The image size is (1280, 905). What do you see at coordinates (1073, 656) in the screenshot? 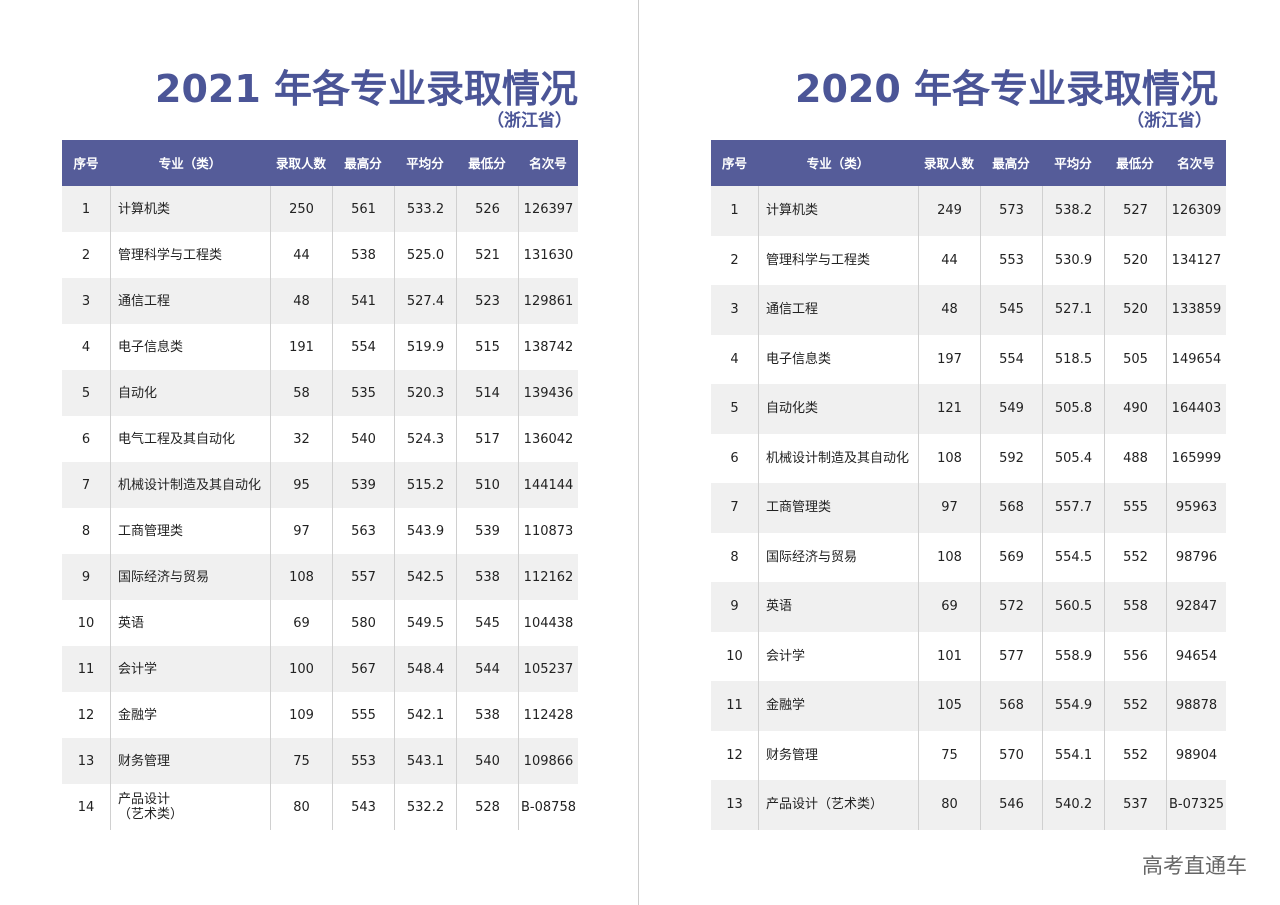
I see `table-cell: 558.9` at bounding box center [1073, 656].